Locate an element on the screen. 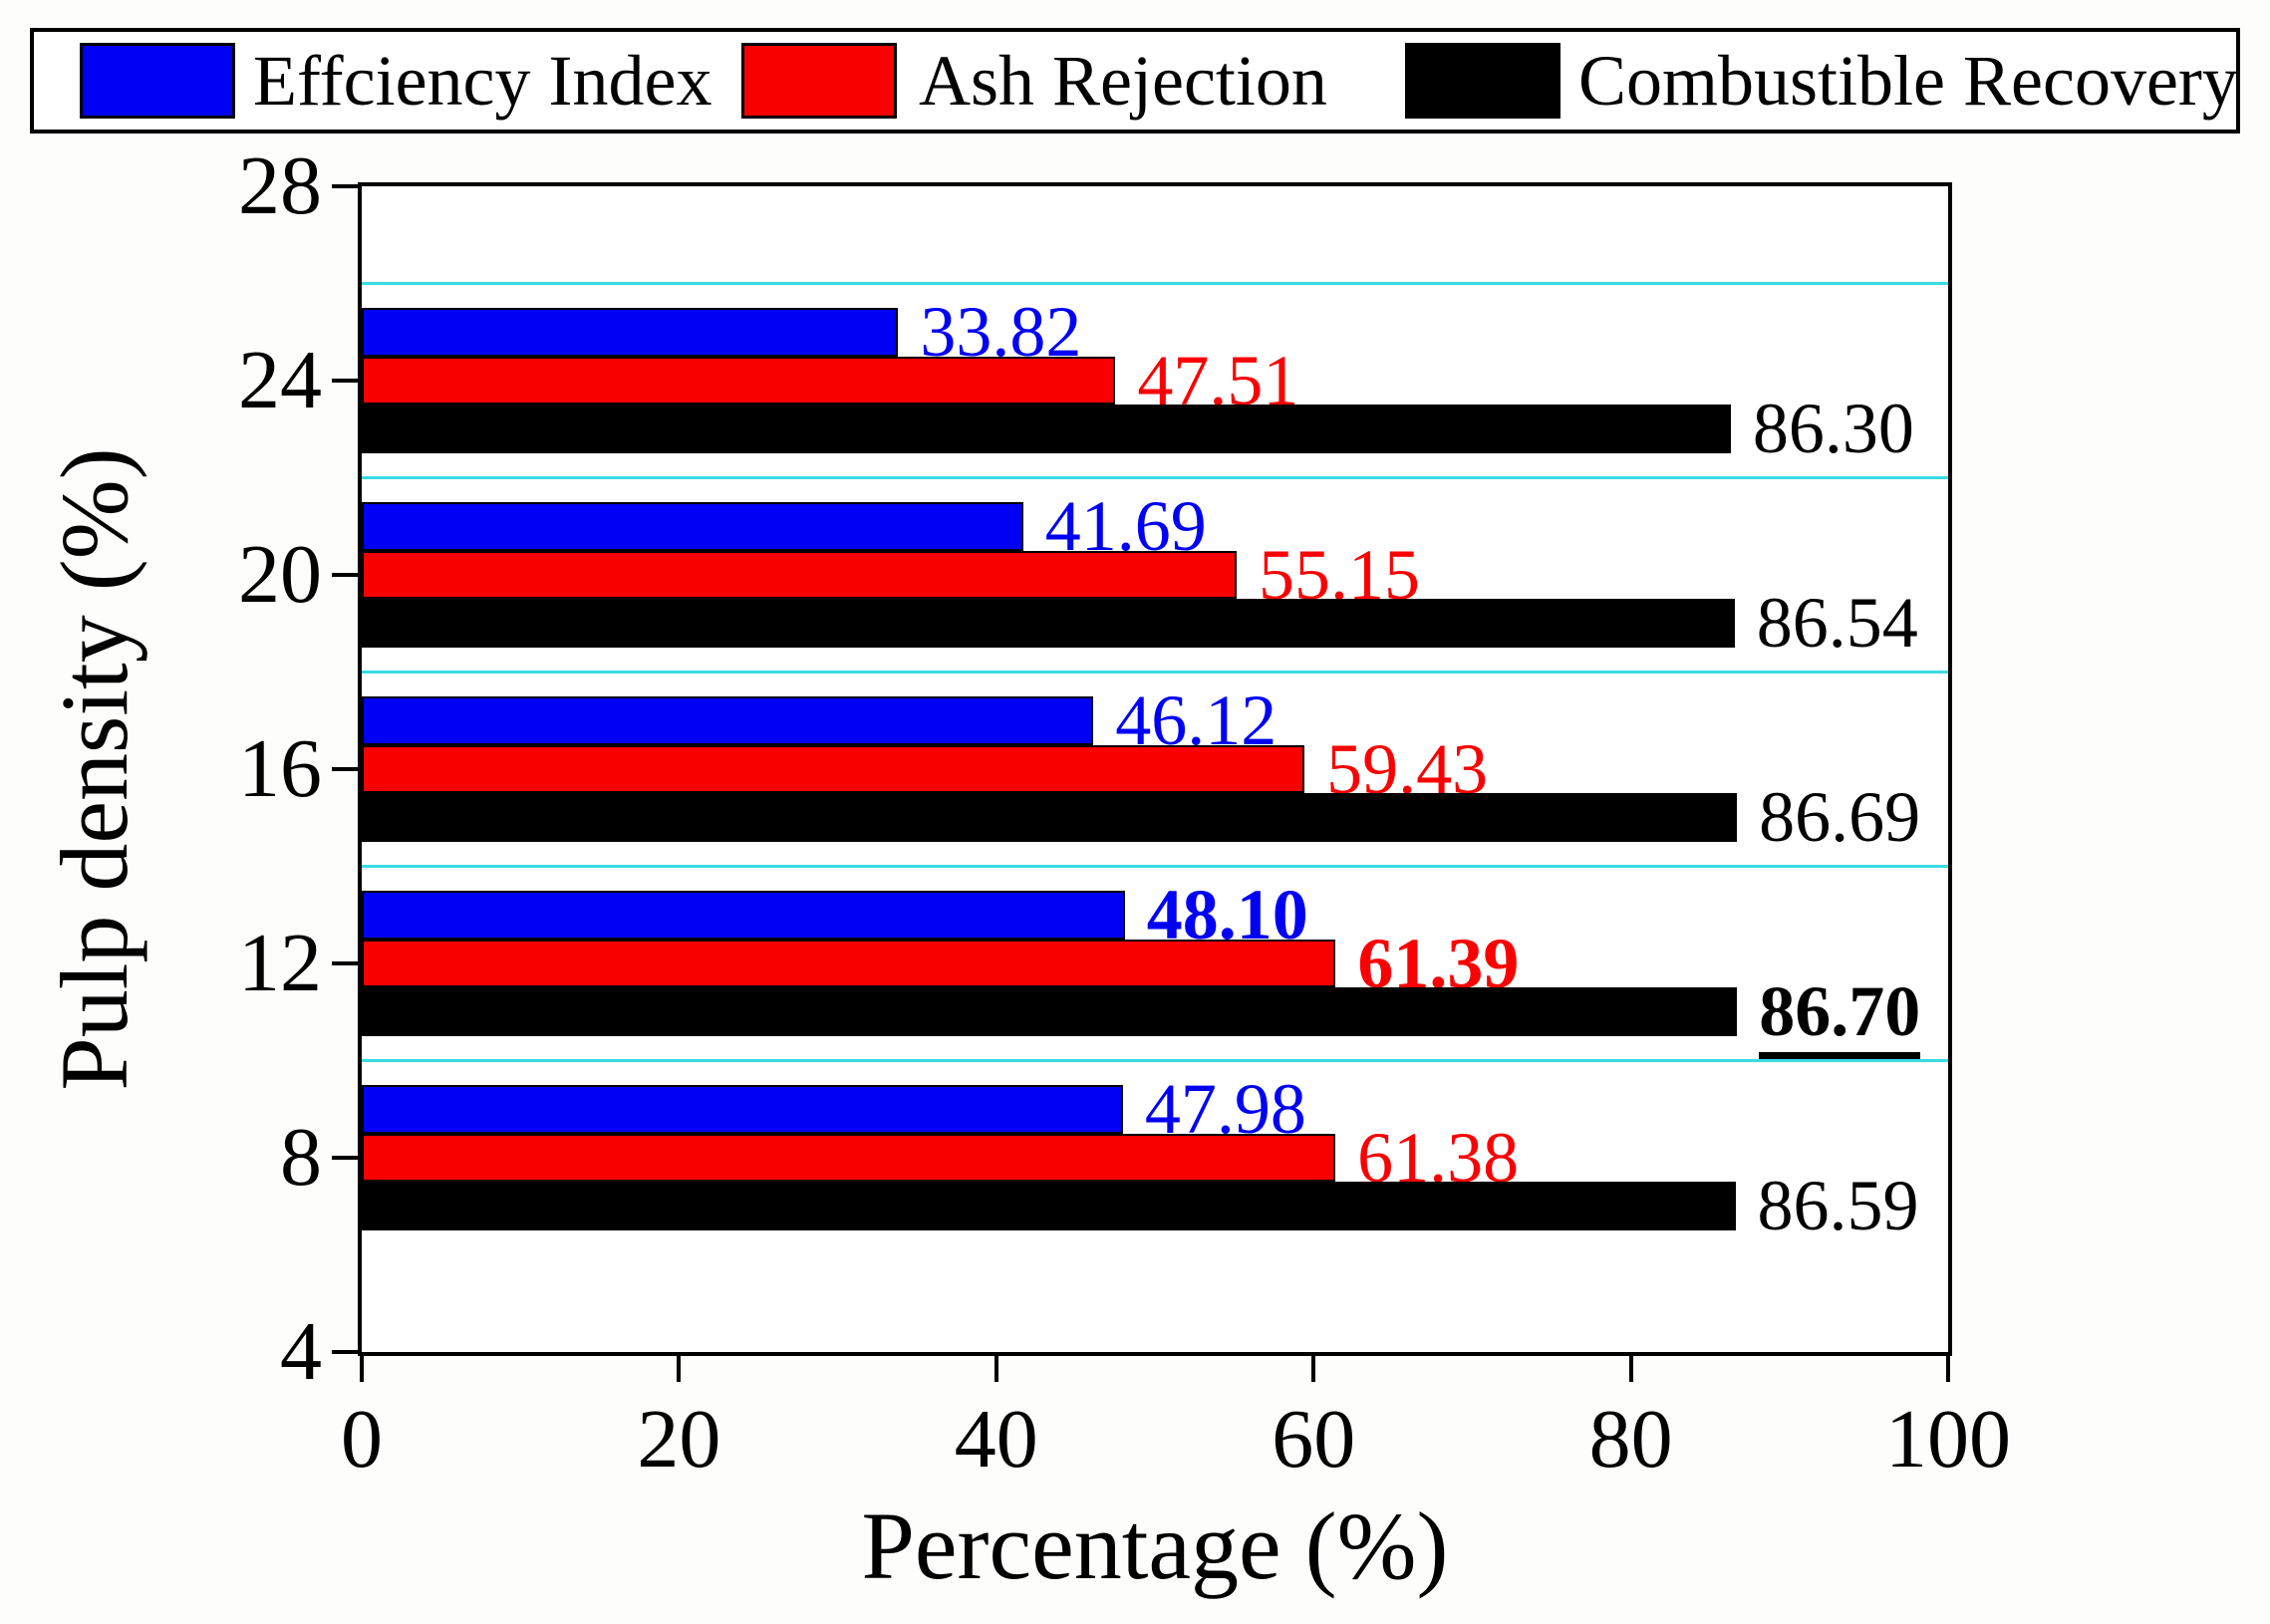  bar-value-text: 59.43 is located at coordinates (1407, 769).